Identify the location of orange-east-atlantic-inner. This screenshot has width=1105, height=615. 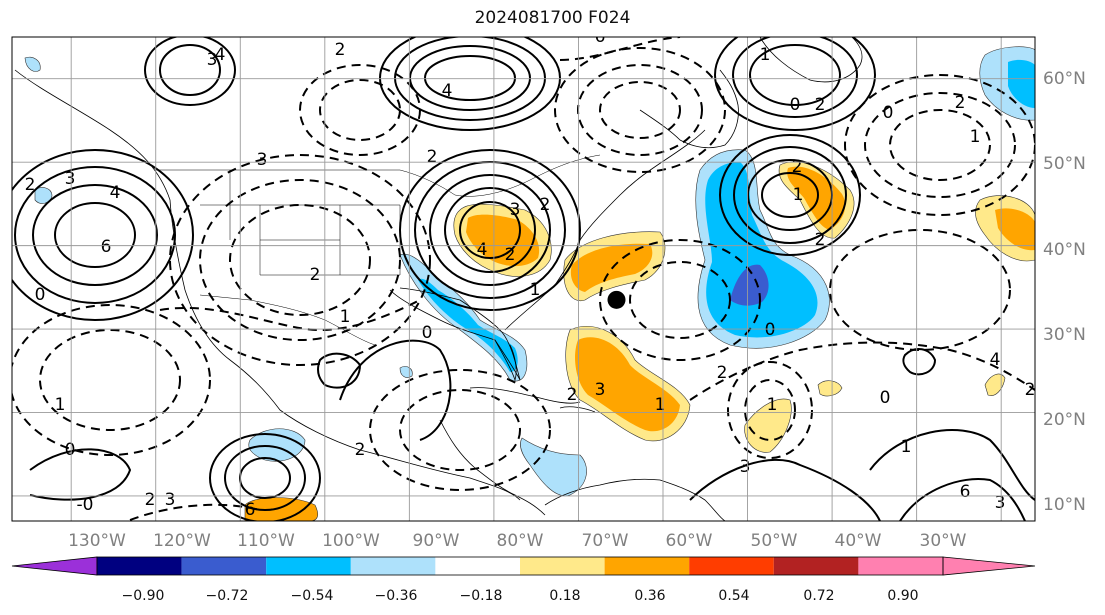
(1015, 229).